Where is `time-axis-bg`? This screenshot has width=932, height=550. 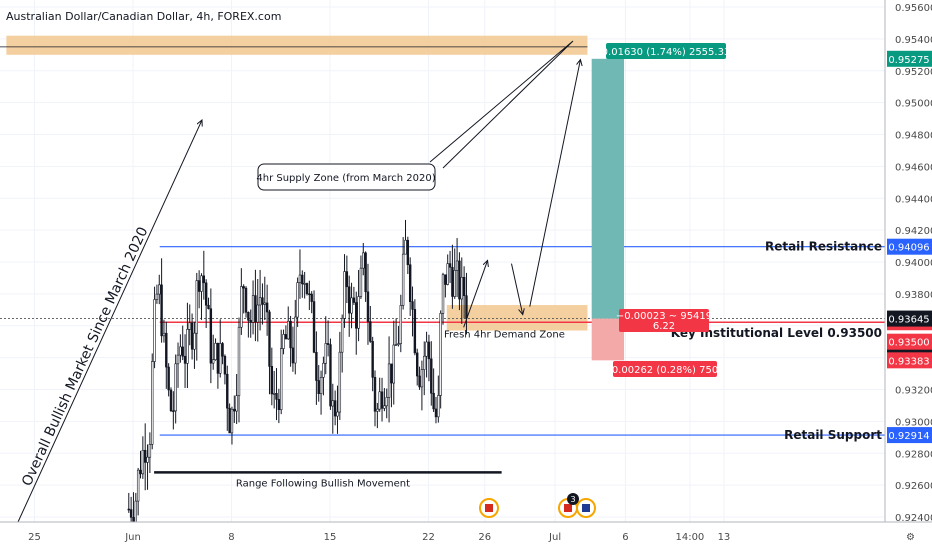
time-axis-bg is located at coordinates (466, 536).